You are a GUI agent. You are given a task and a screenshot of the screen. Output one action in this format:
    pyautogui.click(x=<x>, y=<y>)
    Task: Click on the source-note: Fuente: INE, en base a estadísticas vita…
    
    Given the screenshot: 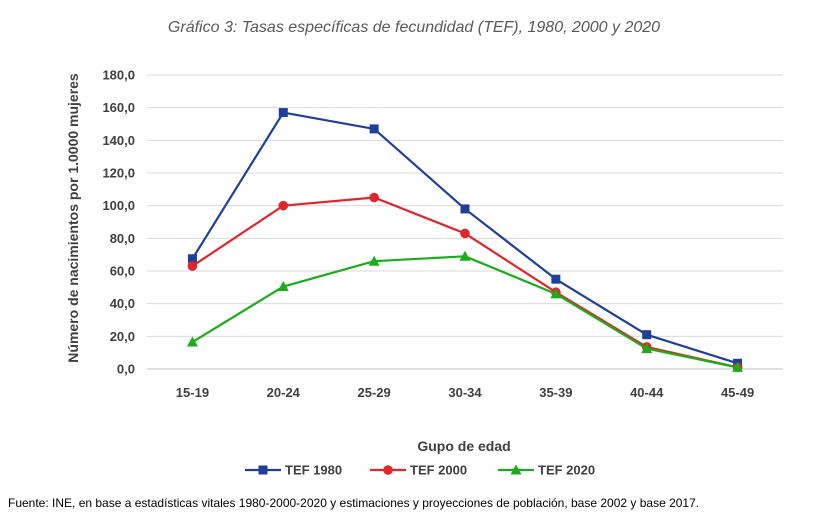 What is the action you would take?
    pyautogui.click(x=354, y=503)
    